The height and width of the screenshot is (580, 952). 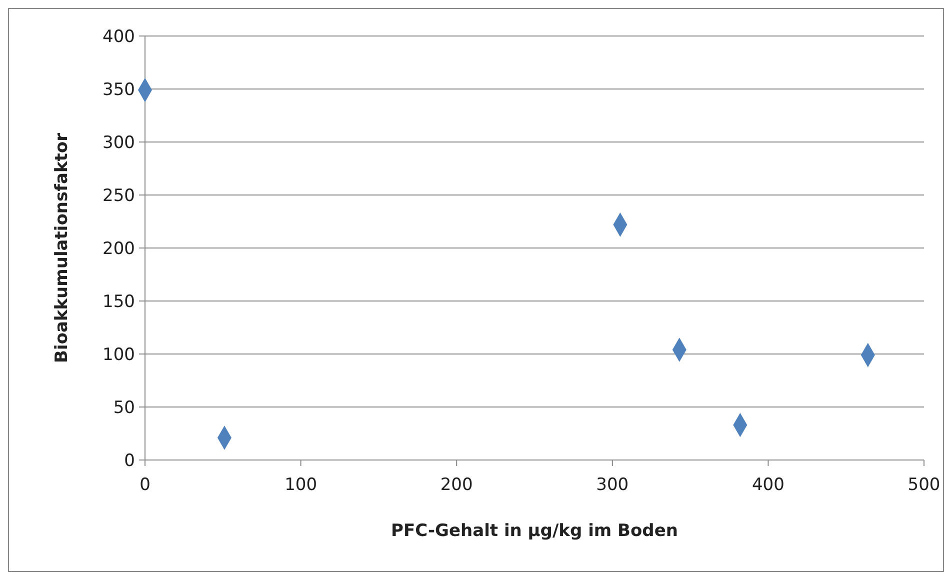 I want to click on y-tick-label: 250, so click(x=118, y=196).